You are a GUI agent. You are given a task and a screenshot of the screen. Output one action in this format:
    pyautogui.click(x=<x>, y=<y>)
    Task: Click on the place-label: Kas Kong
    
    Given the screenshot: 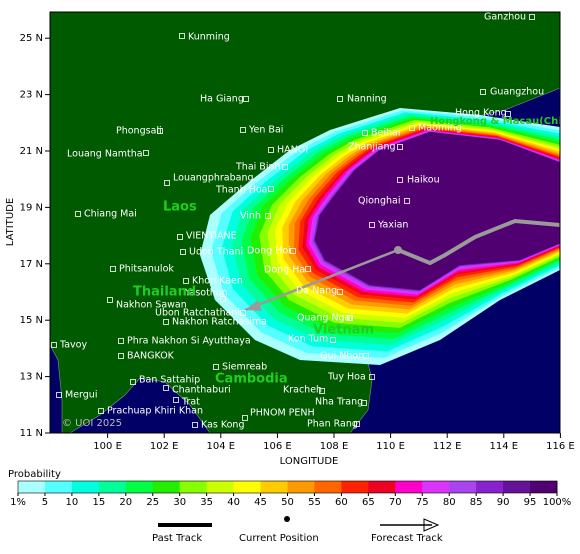 What is the action you would take?
    pyautogui.click(x=222, y=425)
    